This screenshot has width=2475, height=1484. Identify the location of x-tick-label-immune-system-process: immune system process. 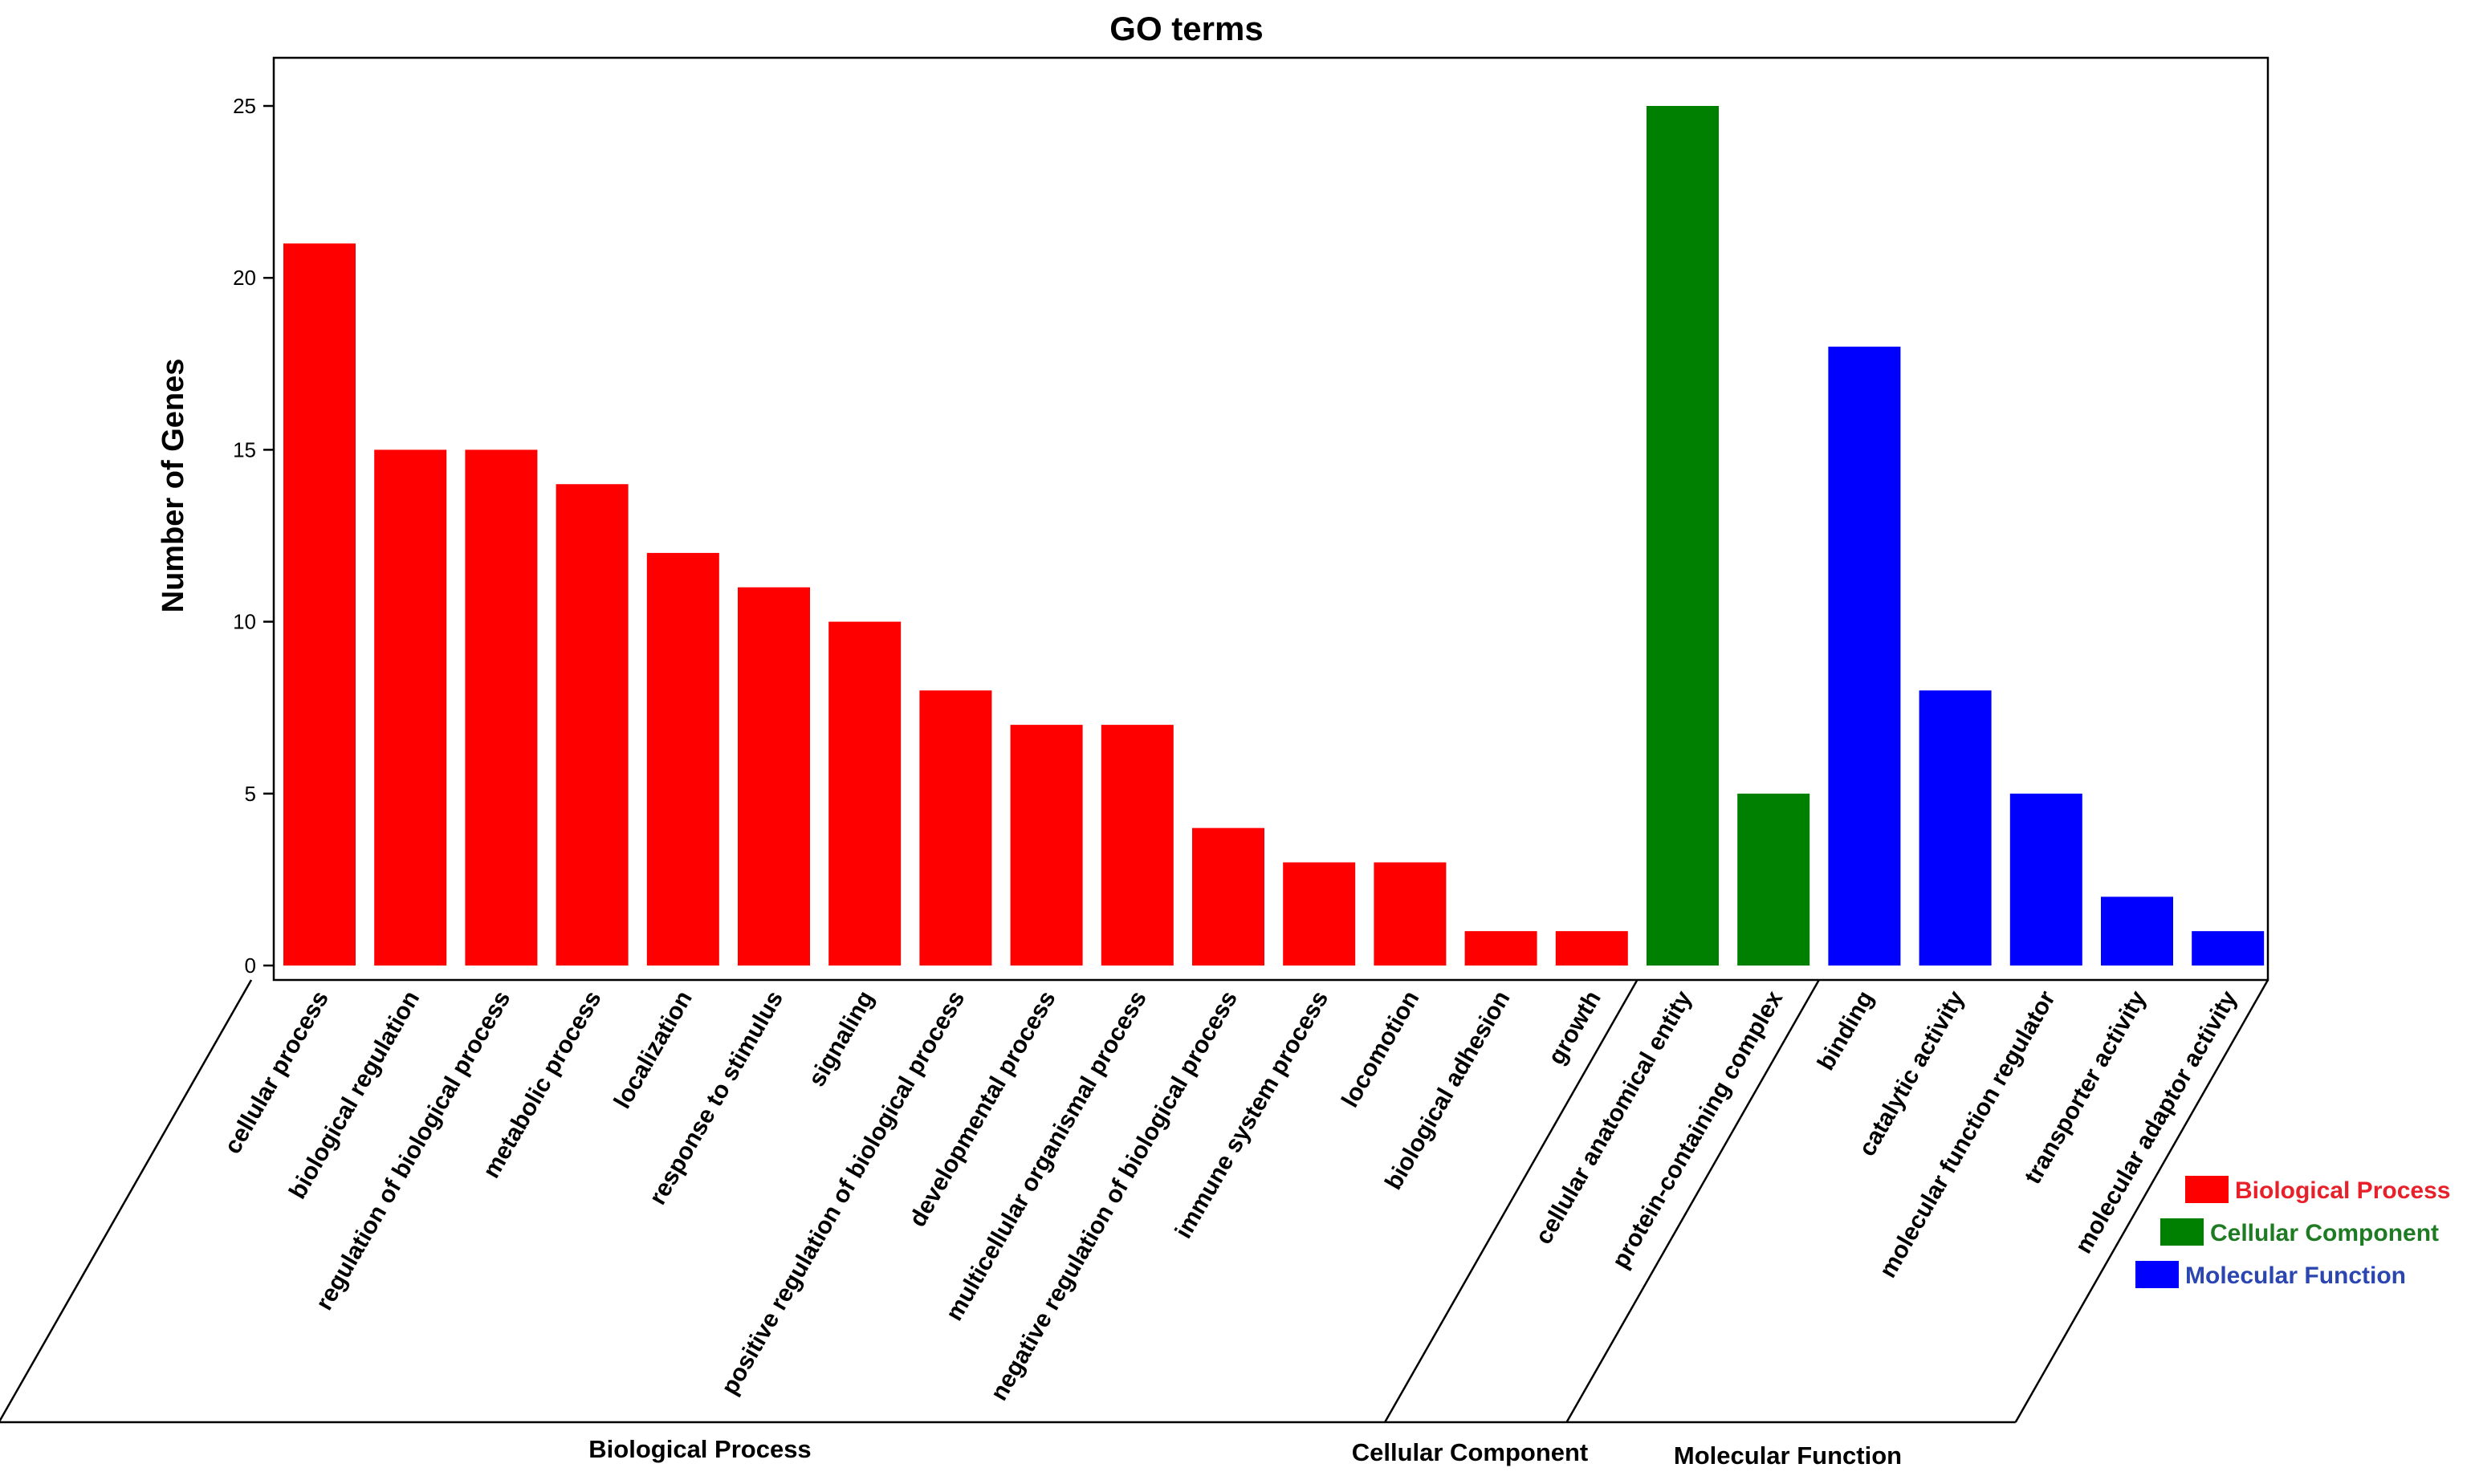
(1252, 1114).